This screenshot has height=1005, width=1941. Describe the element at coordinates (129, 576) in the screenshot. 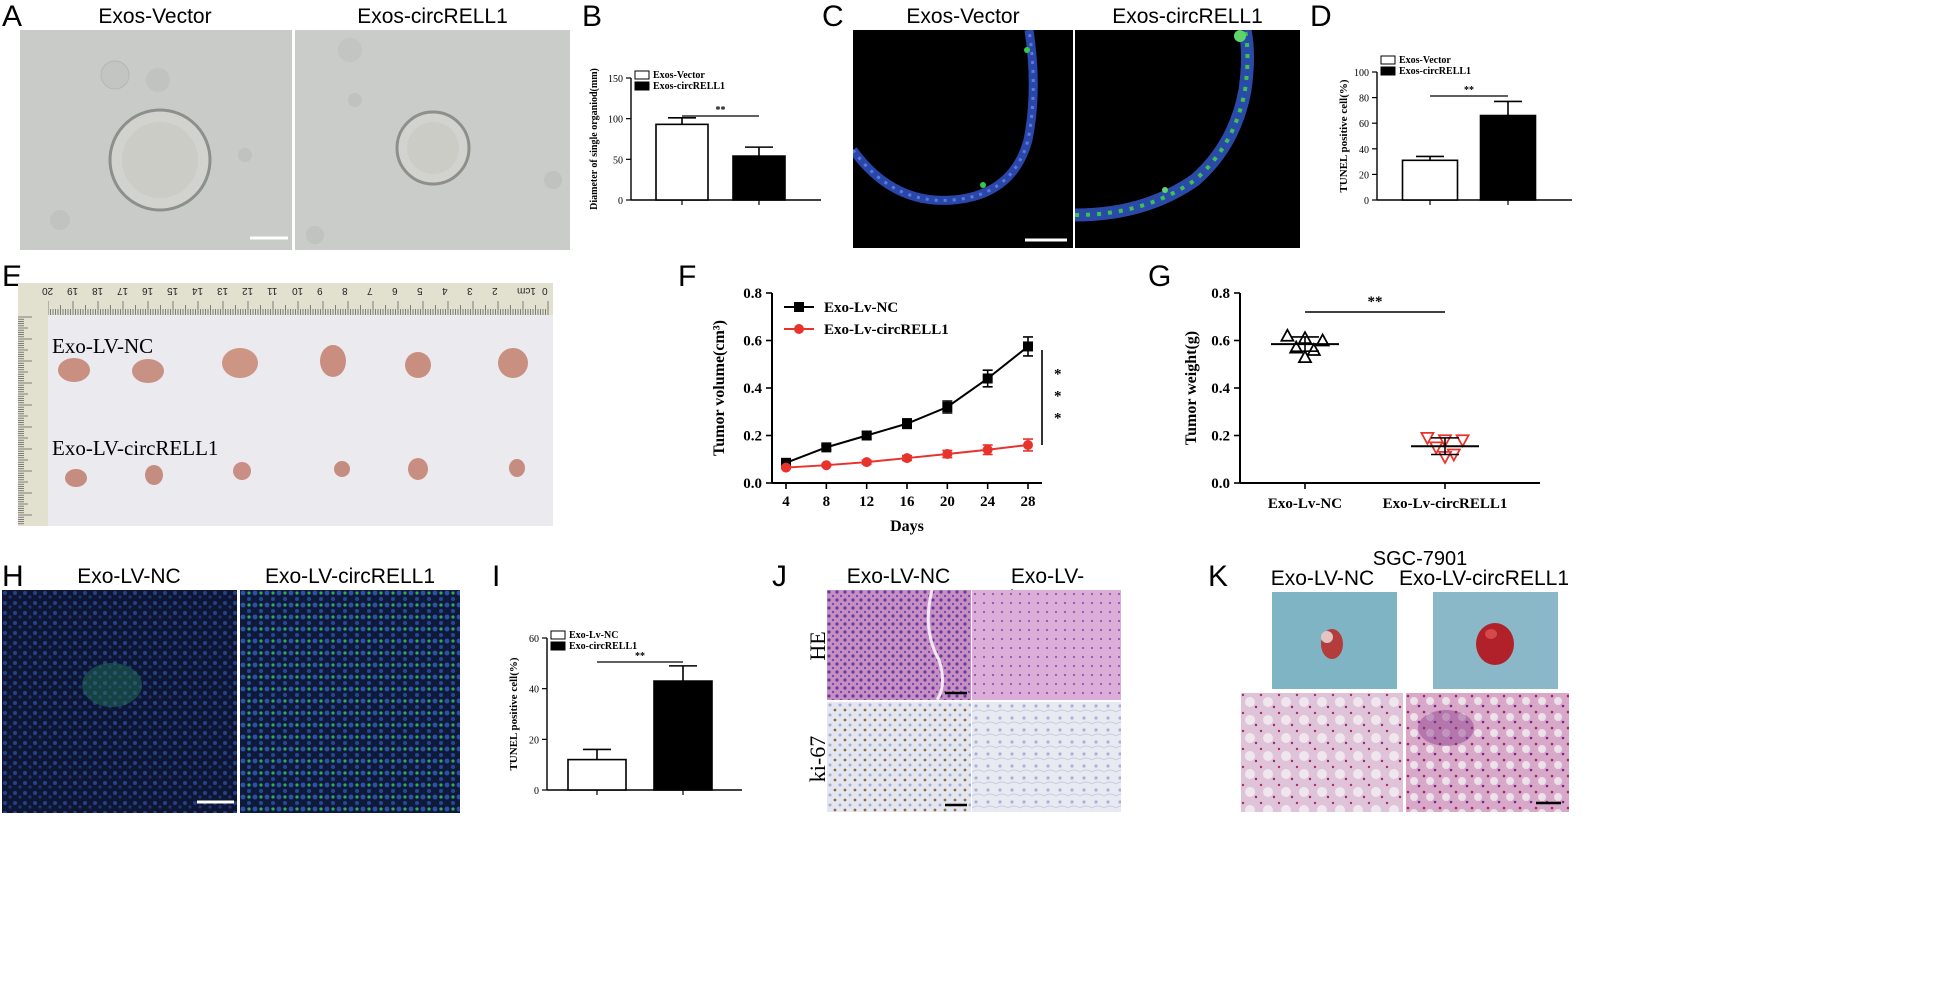

I see `panel-h-left-title: Exo-LV-NC` at that location.